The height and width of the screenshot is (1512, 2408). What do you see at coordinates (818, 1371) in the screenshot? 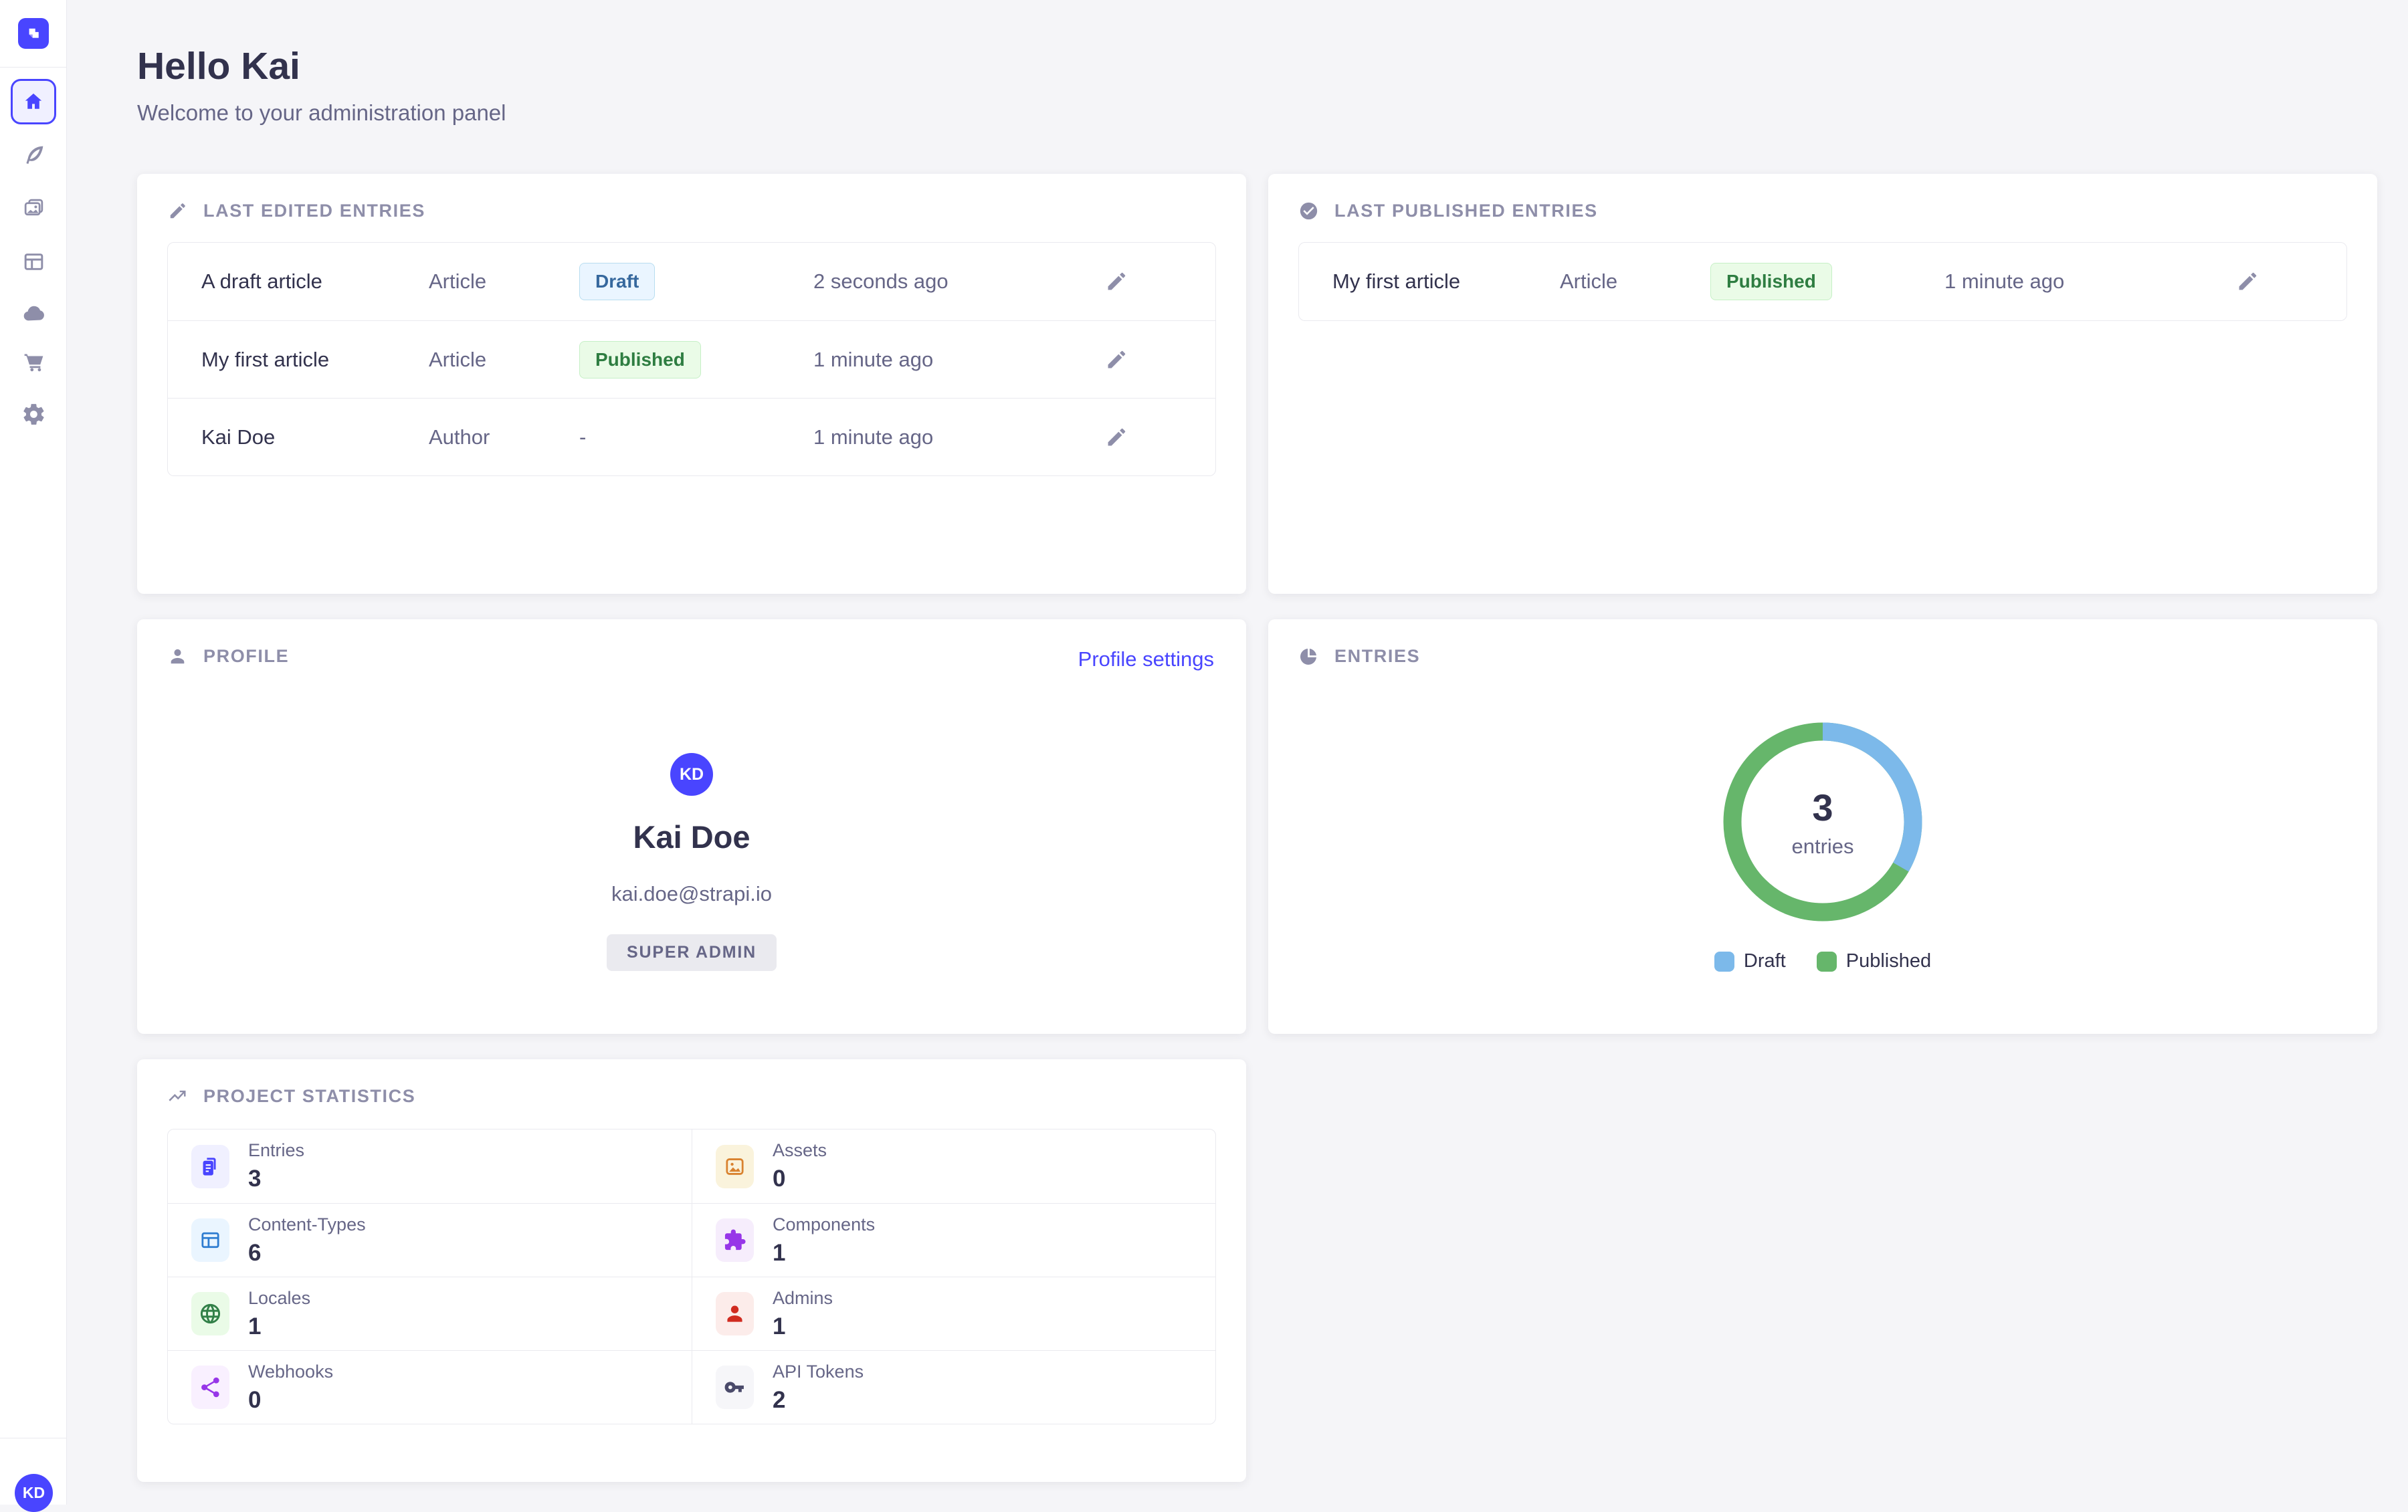
I see `stat-label: API Tokens` at bounding box center [818, 1371].